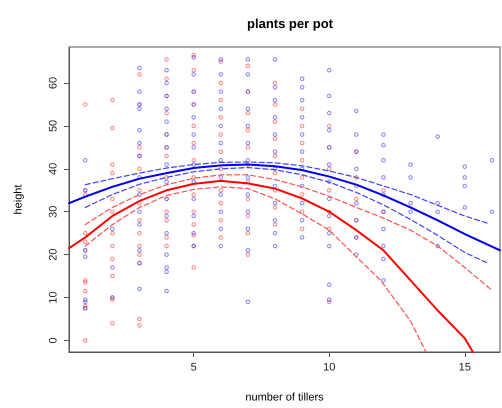 The image size is (502, 408). Describe the element at coordinates (290, 23) in the screenshot. I see `chart-title: plants per pot` at that location.